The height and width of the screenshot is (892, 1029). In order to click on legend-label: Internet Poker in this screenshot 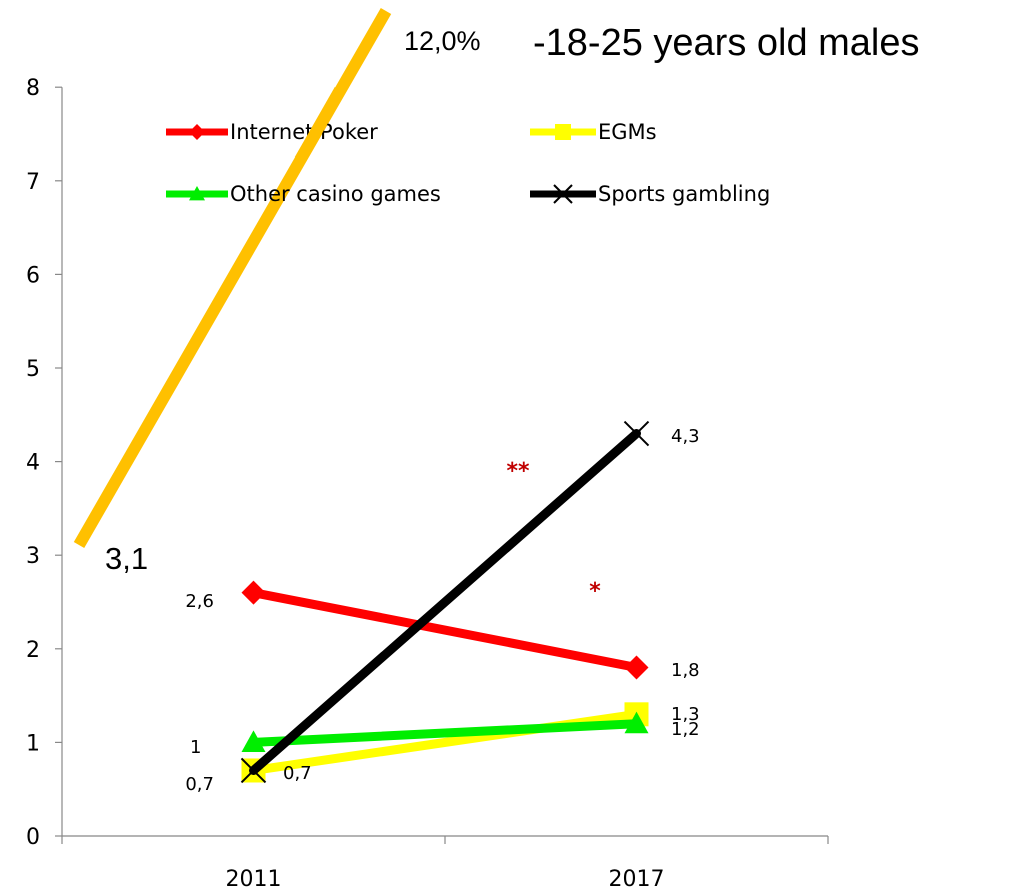, I will do `click(304, 132)`.